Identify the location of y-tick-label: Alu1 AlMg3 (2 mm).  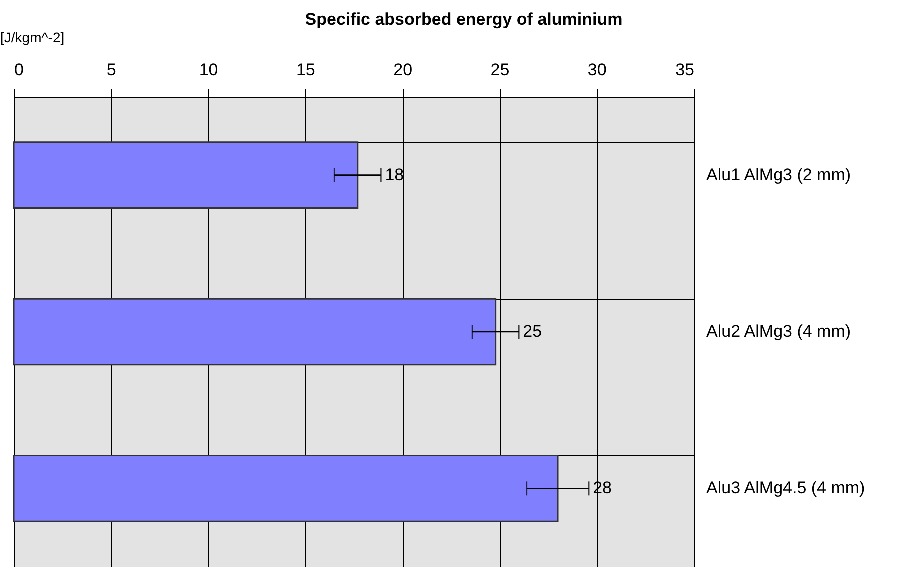
(779, 174).